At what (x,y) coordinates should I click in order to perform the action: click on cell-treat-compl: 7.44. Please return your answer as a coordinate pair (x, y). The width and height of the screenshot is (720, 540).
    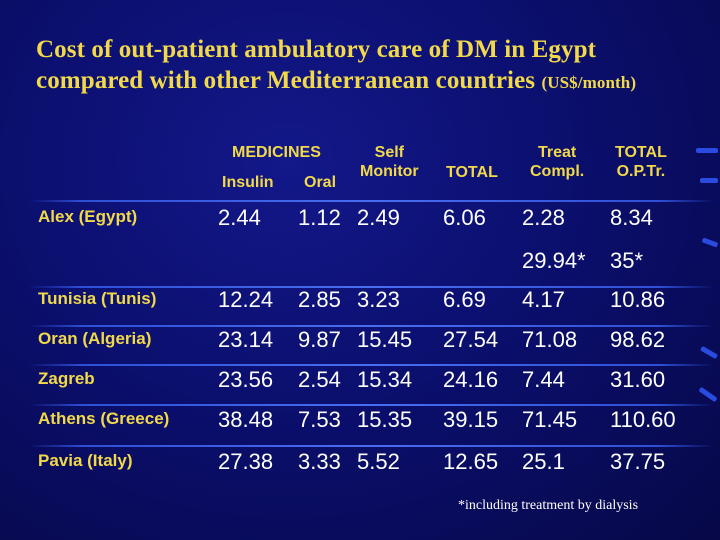
    Looking at the image, I should click on (543, 379).